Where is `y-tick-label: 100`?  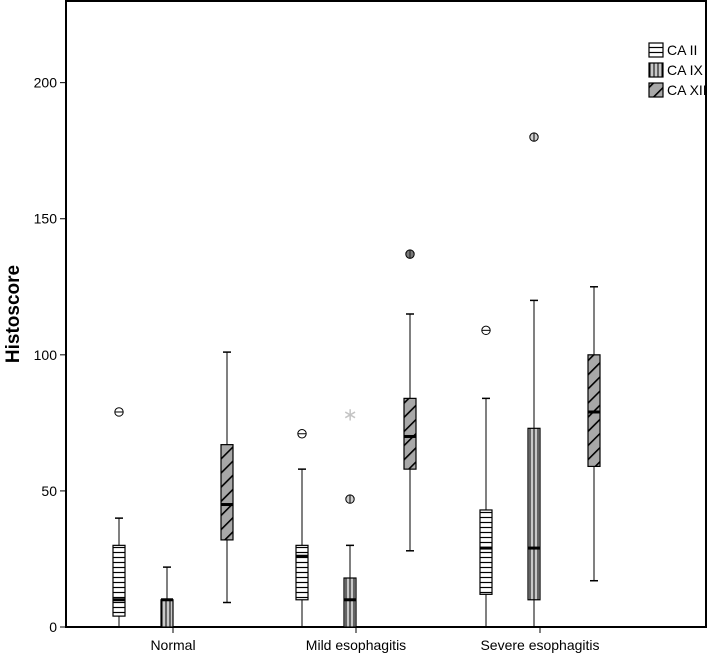 y-tick-label: 100 is located at coordinates (46, 355).